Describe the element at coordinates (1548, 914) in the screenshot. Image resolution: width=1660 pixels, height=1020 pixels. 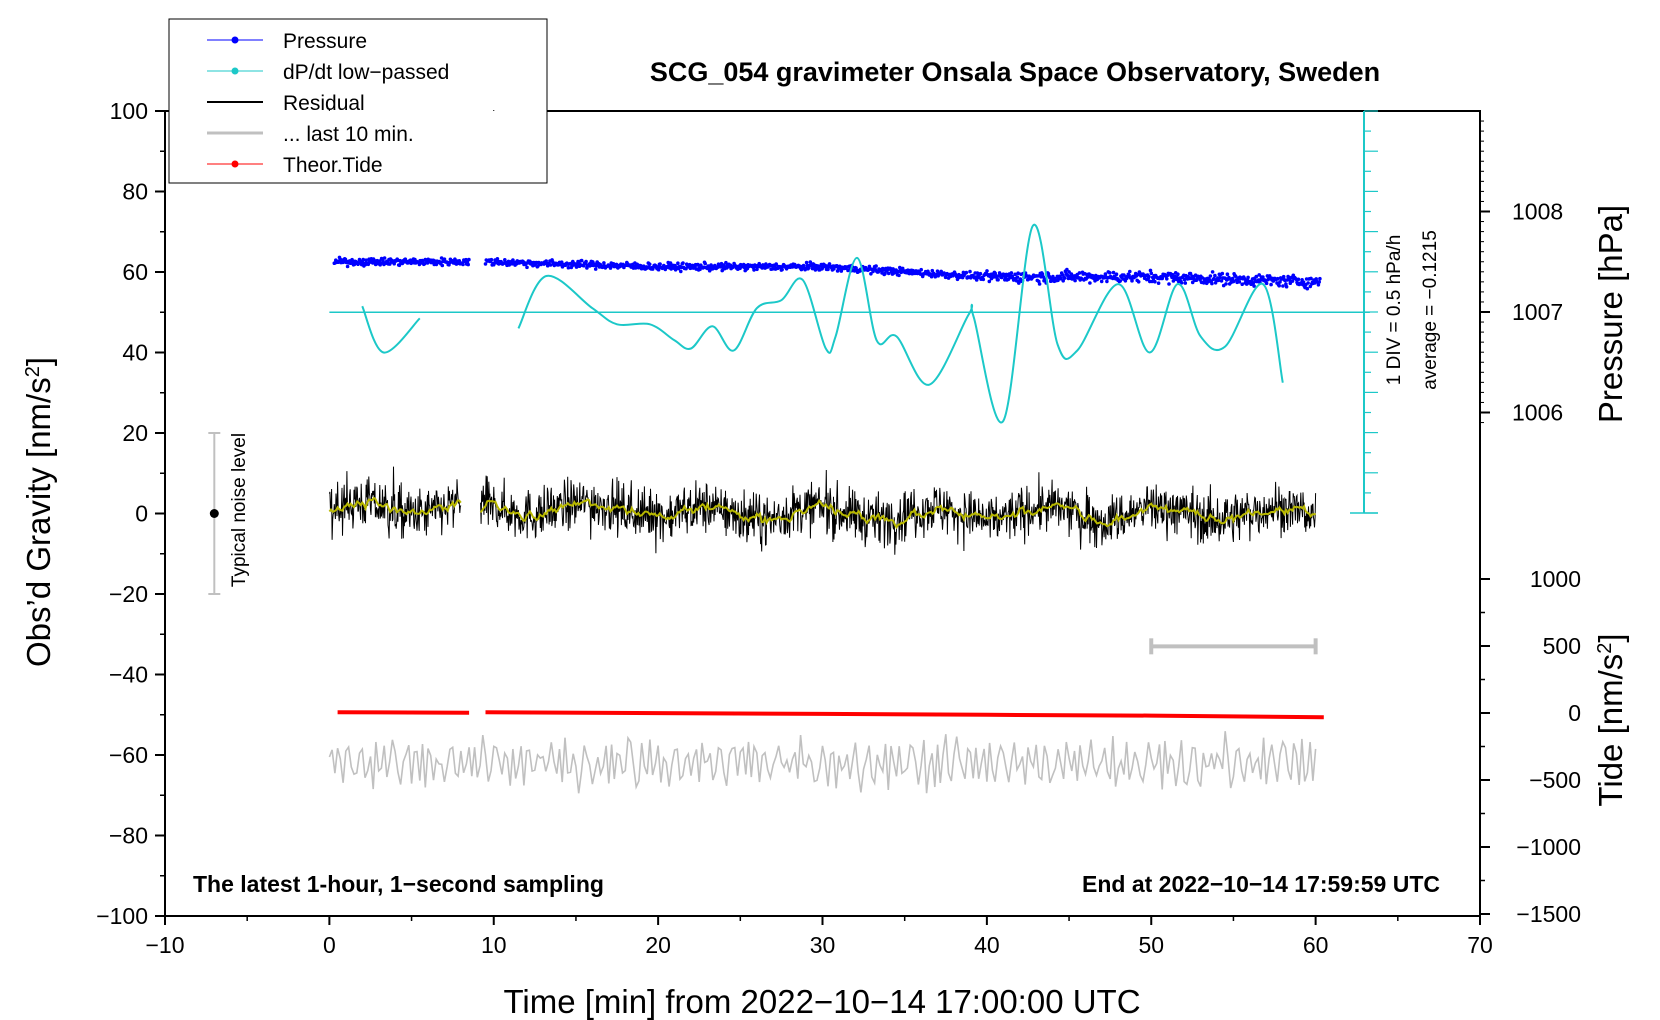
I see `tide-tick-label: −1500` at that location.